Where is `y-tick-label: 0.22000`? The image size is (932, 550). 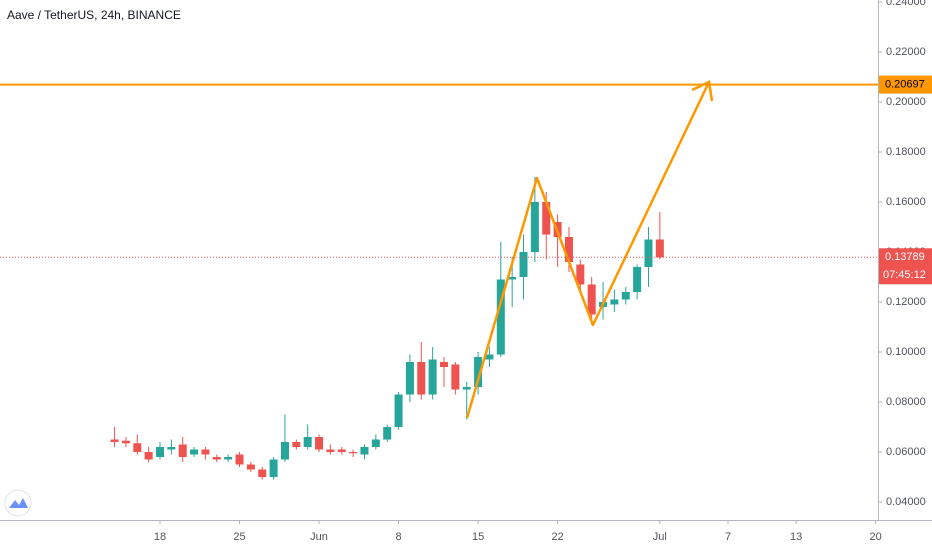
y-tick-label: 0.22000 is located at coordinates (906, 52).